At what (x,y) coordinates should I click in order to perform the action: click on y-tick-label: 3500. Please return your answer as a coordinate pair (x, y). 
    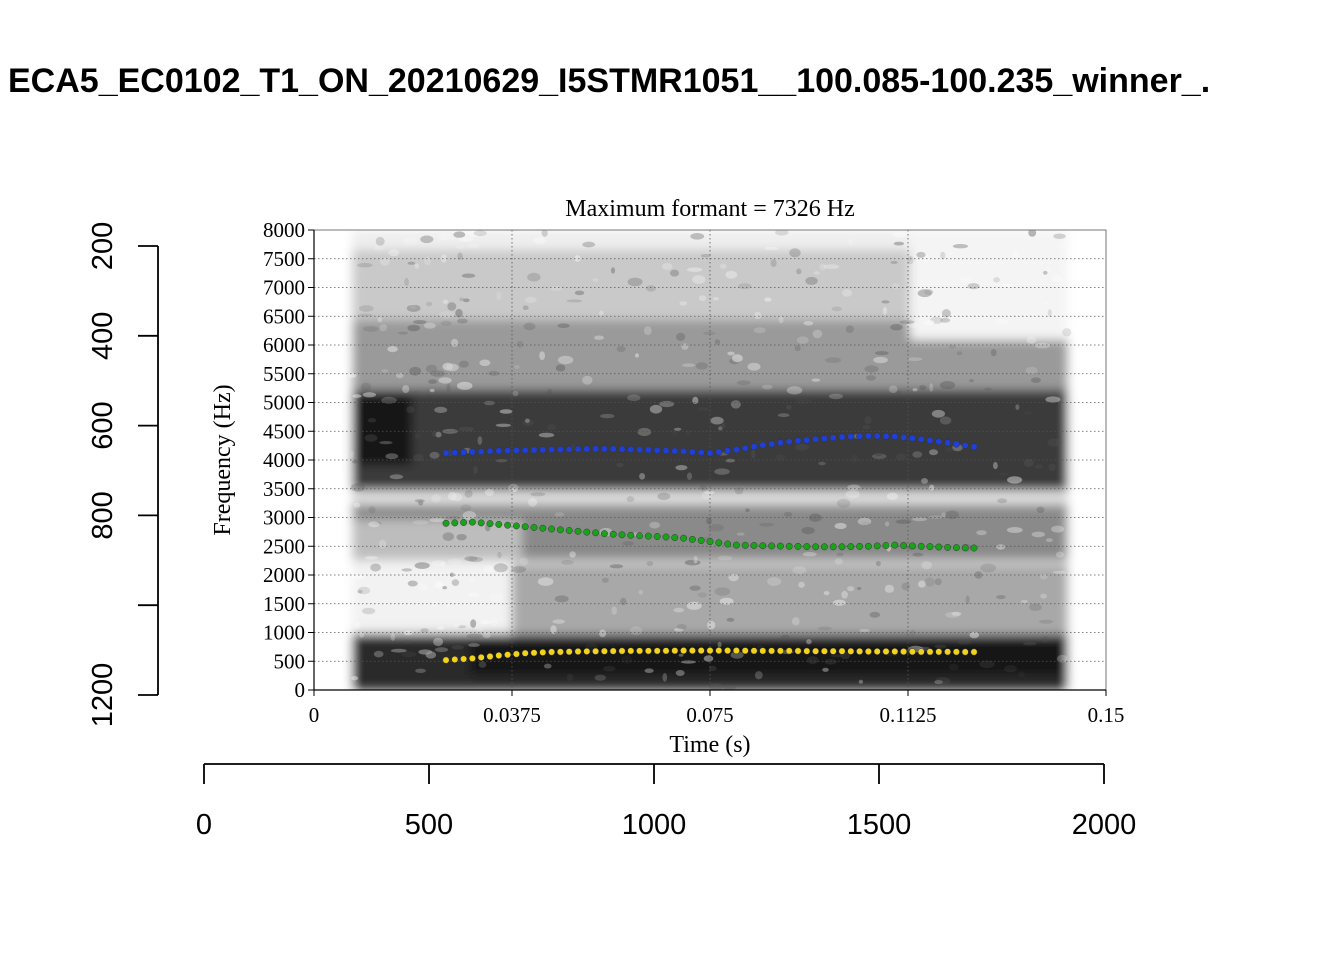
    Looking at the image, I should click on (284, 489).